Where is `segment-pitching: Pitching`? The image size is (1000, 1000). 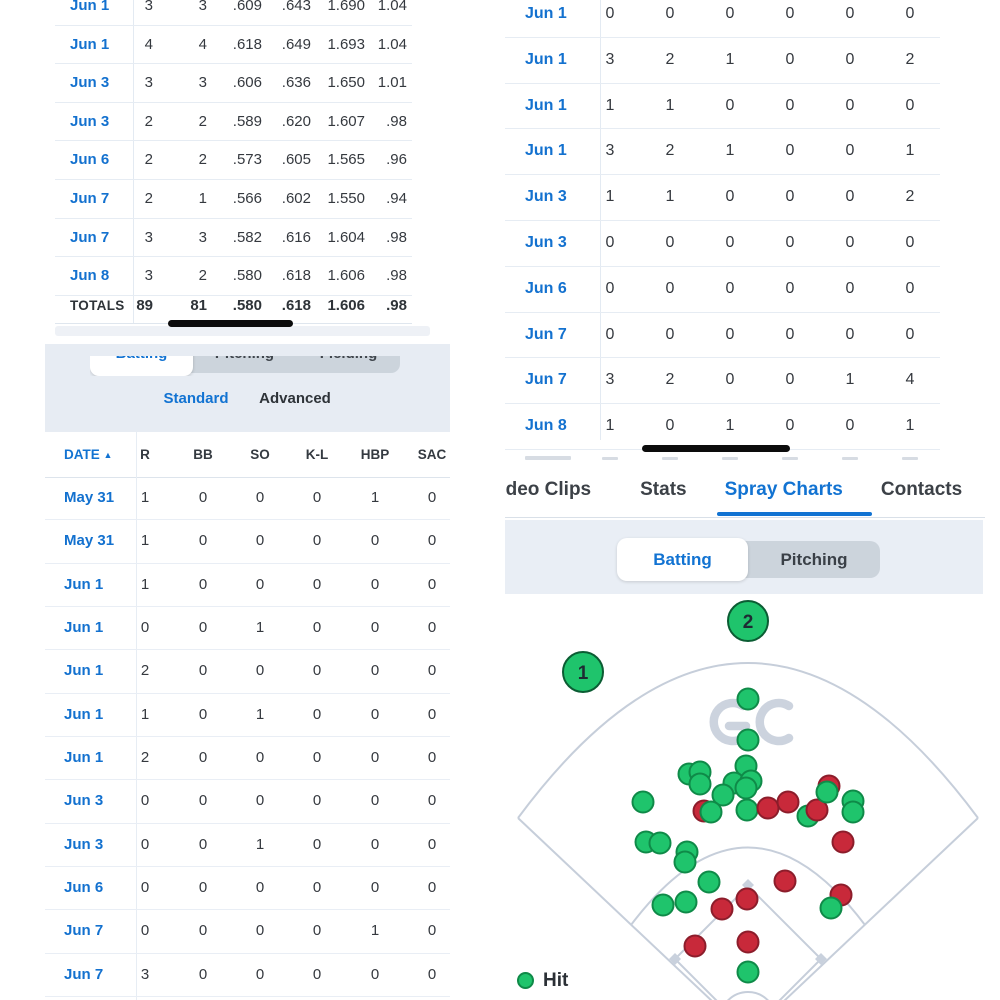 segment-pitching: Pitching is located at coordinates (244, 366).